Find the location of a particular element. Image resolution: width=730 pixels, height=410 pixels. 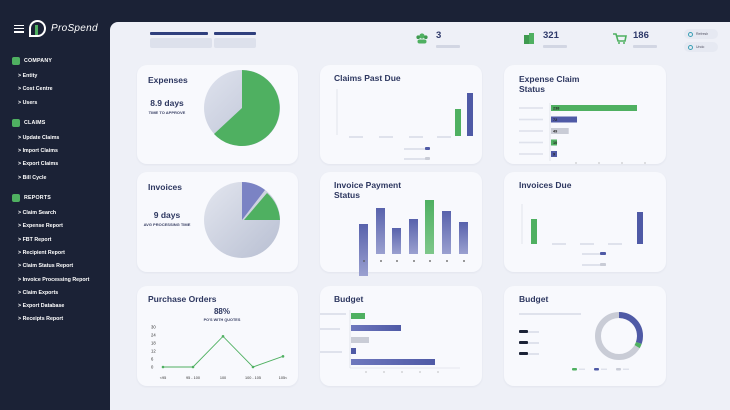

y-tick-label: 0 is located at coordinates (152, 367).